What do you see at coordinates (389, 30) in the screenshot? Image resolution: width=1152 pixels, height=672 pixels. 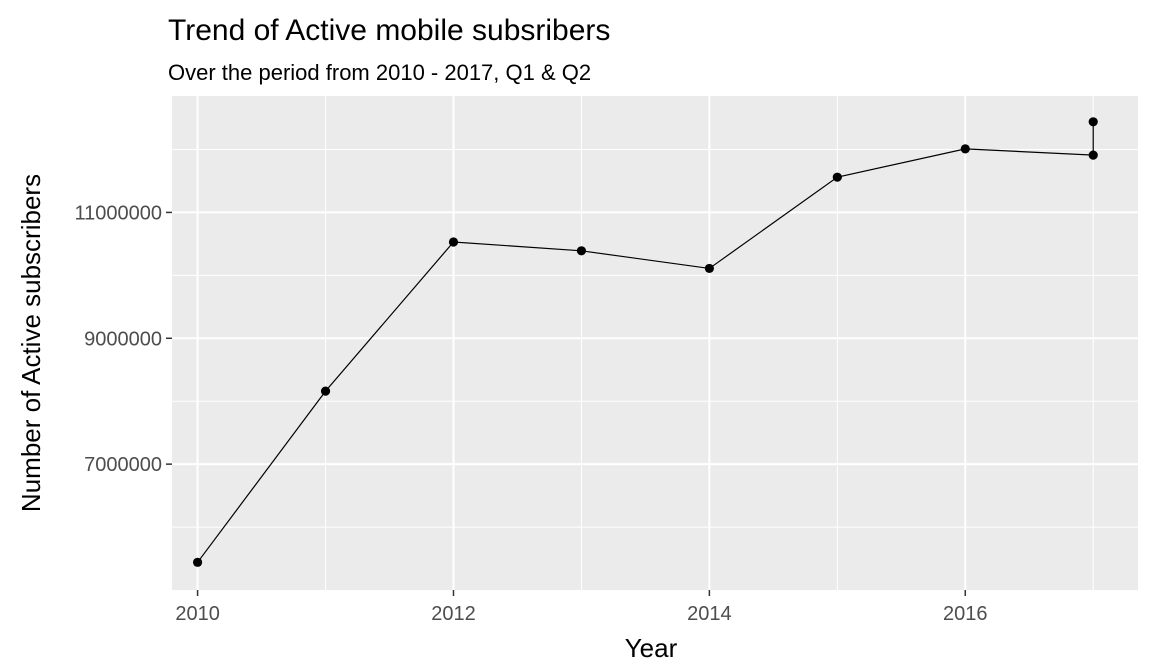 I see `chart-title: Trend of Active mobile subsribers` at bounding box center [389, 30].